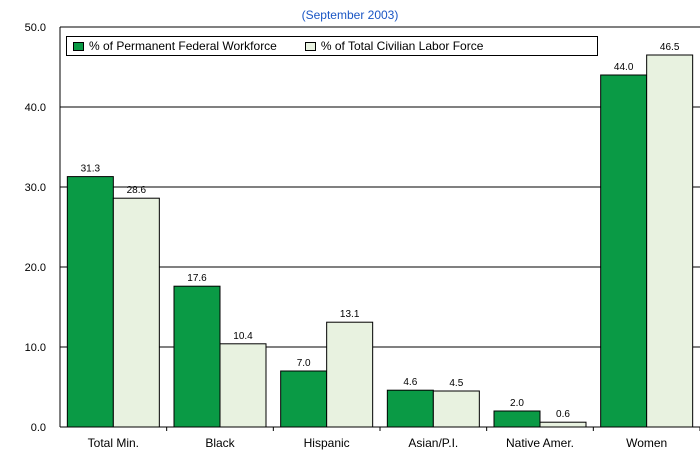  What do you see at coordinates (402, 46) in the screenshot?
I see `legend-label-civilian: % of Total Civilian Labor Force` at bounding box center [402, 46].